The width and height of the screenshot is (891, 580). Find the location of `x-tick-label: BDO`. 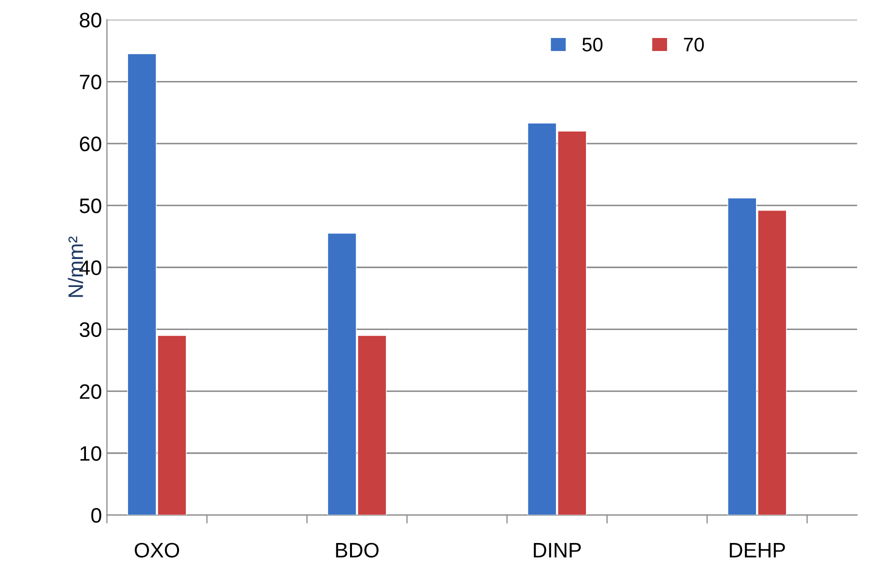

x-tick-label: BDO is located at coordinates (357, 550).